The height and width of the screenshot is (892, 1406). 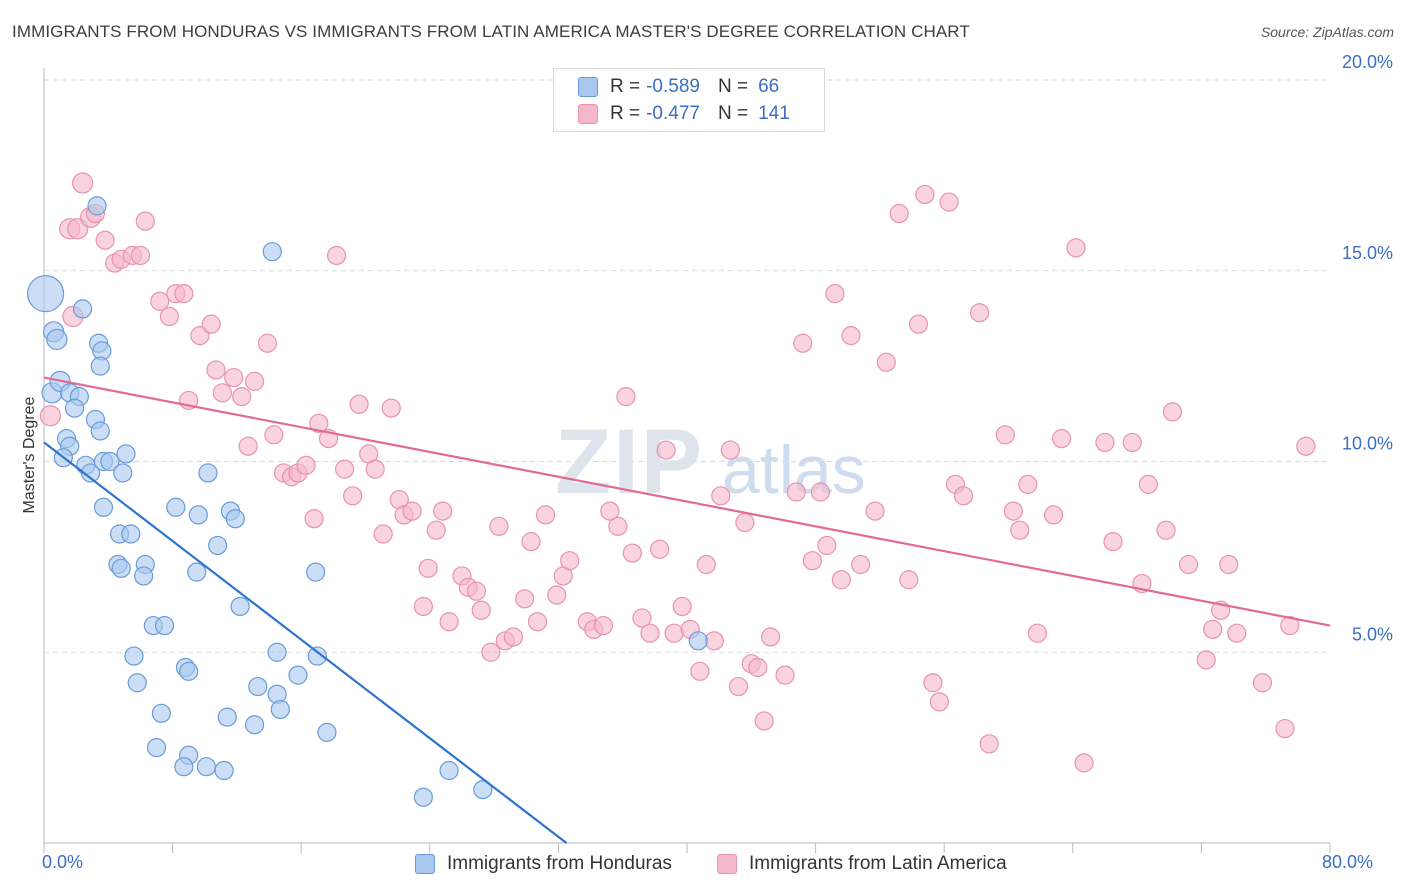 I want to click on legend-n-value: 141, so click(x=774, y=113).